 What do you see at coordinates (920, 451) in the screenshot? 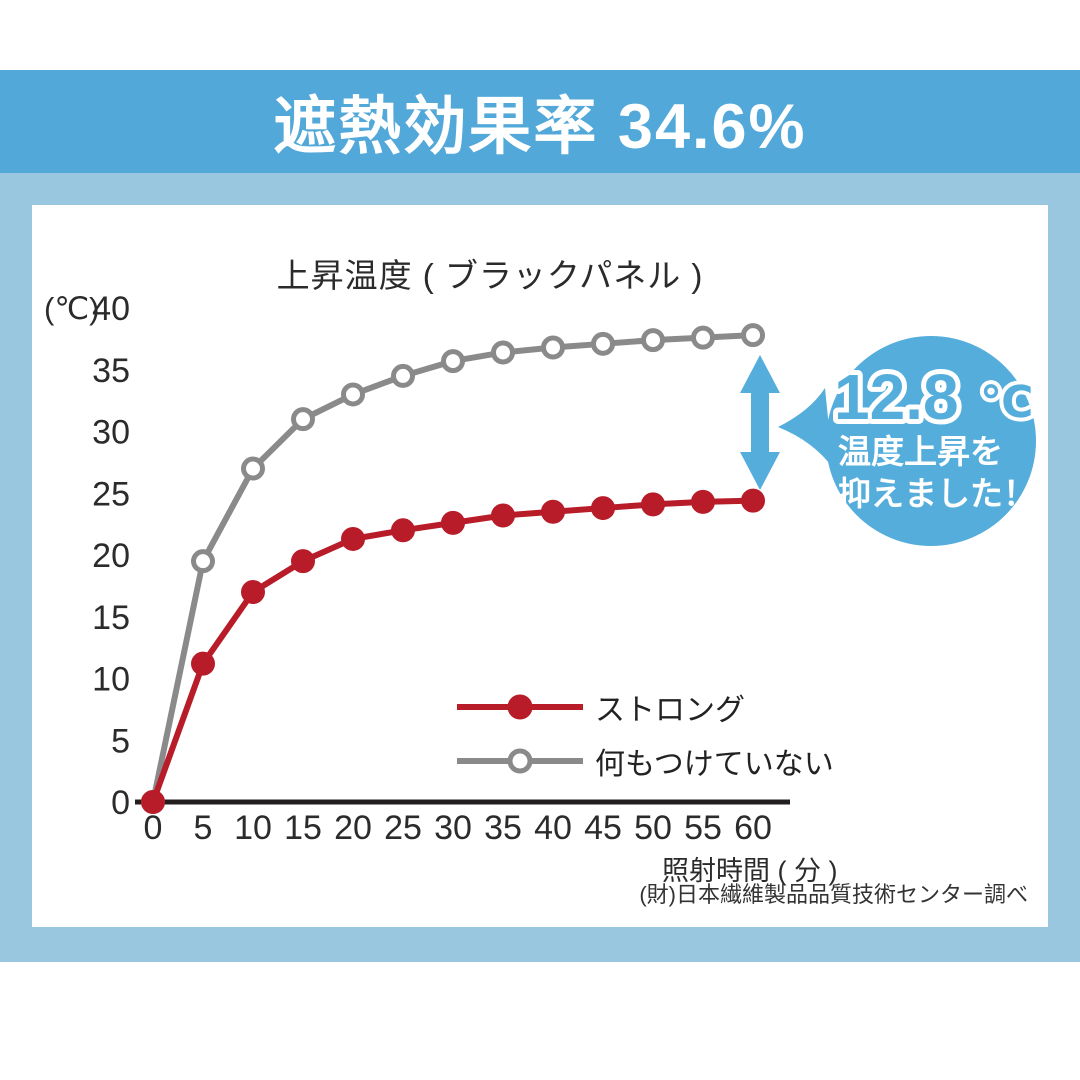
I see `callout-text-line1: 温度上昇を` at bounding box center [920, 451].